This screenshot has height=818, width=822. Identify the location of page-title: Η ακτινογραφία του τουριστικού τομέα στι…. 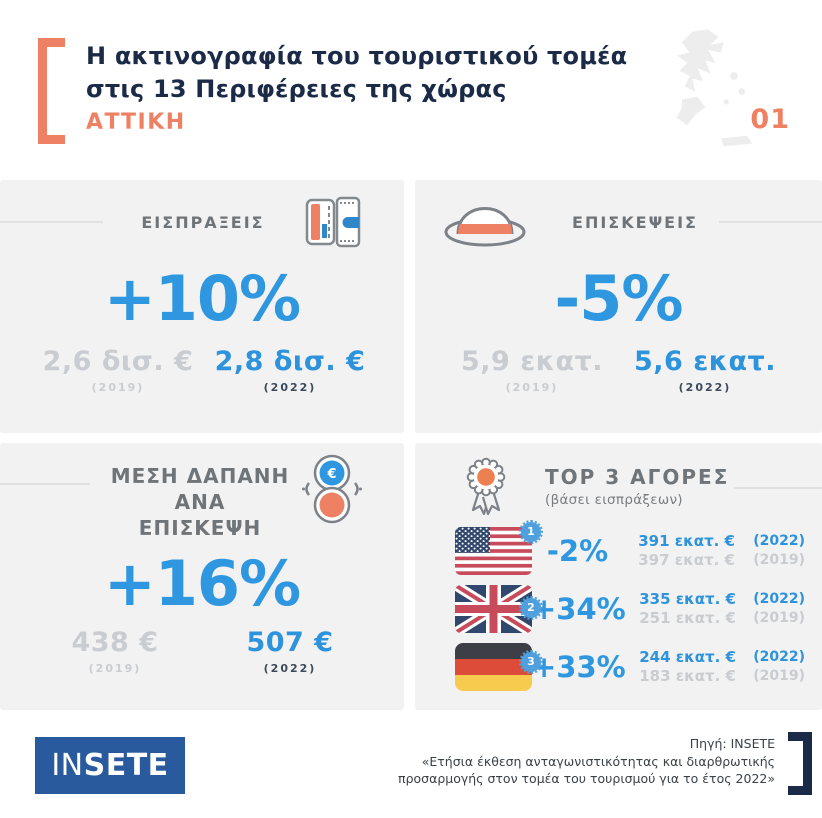
(356, 73).